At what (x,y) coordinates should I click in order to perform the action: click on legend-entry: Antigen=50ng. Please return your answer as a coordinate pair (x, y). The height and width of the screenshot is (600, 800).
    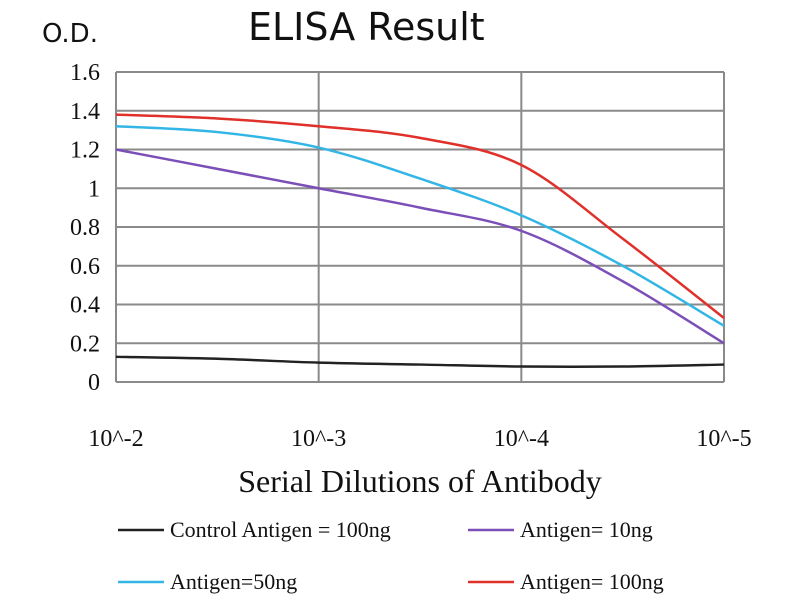
    Looking at the image, I should click on (233, 581).